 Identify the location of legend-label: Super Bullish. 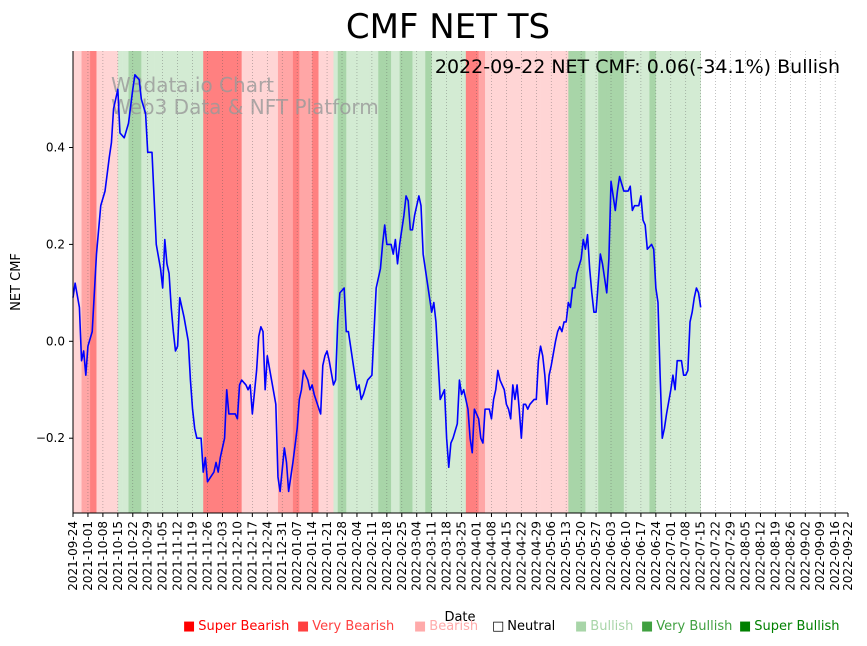
(797, 626).